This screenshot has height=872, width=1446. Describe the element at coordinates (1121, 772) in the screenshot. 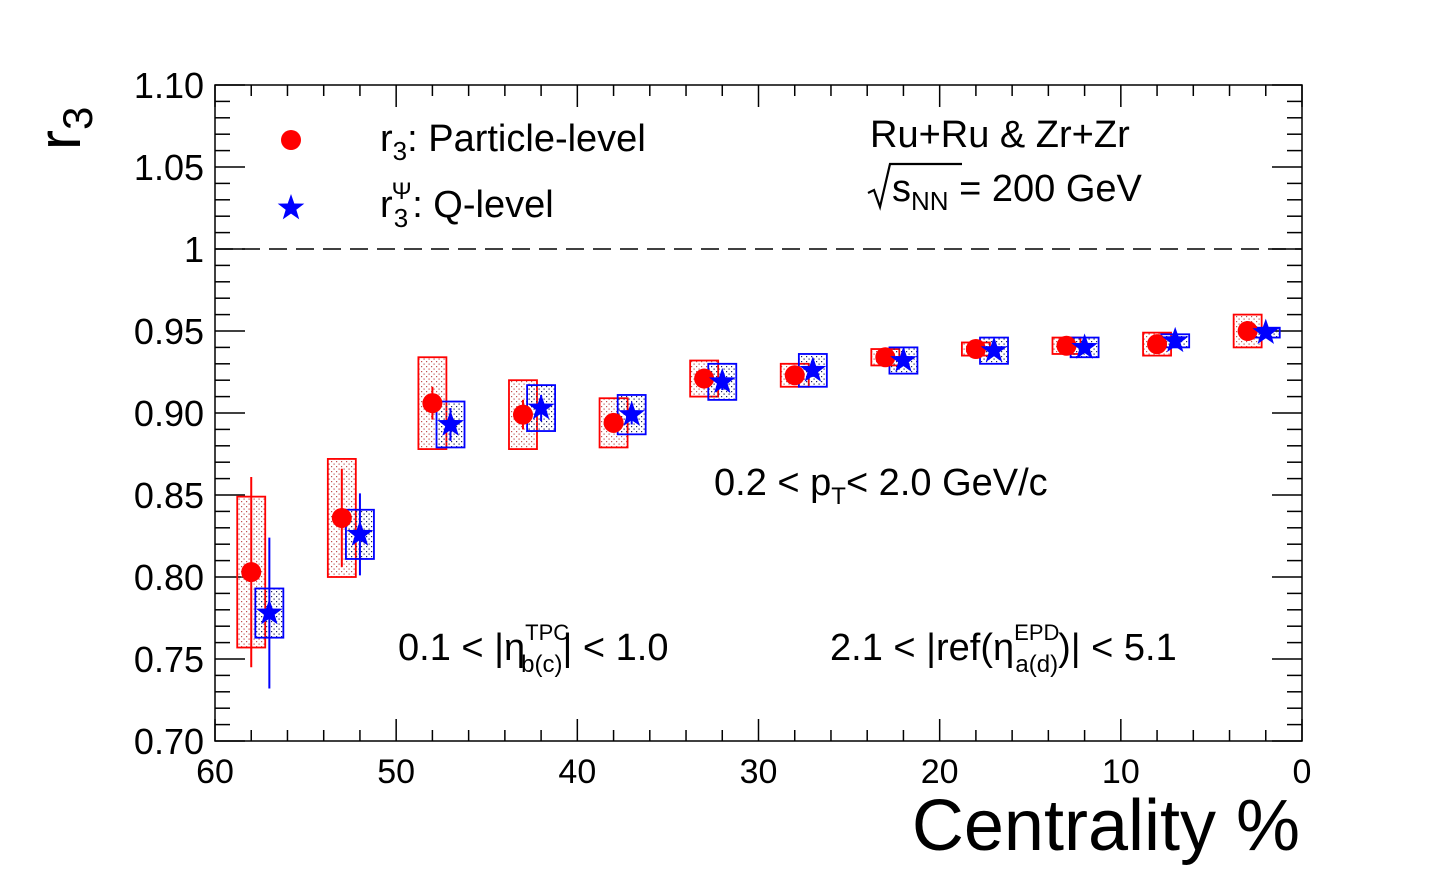

I see `x-tick-label: 10` at that location.